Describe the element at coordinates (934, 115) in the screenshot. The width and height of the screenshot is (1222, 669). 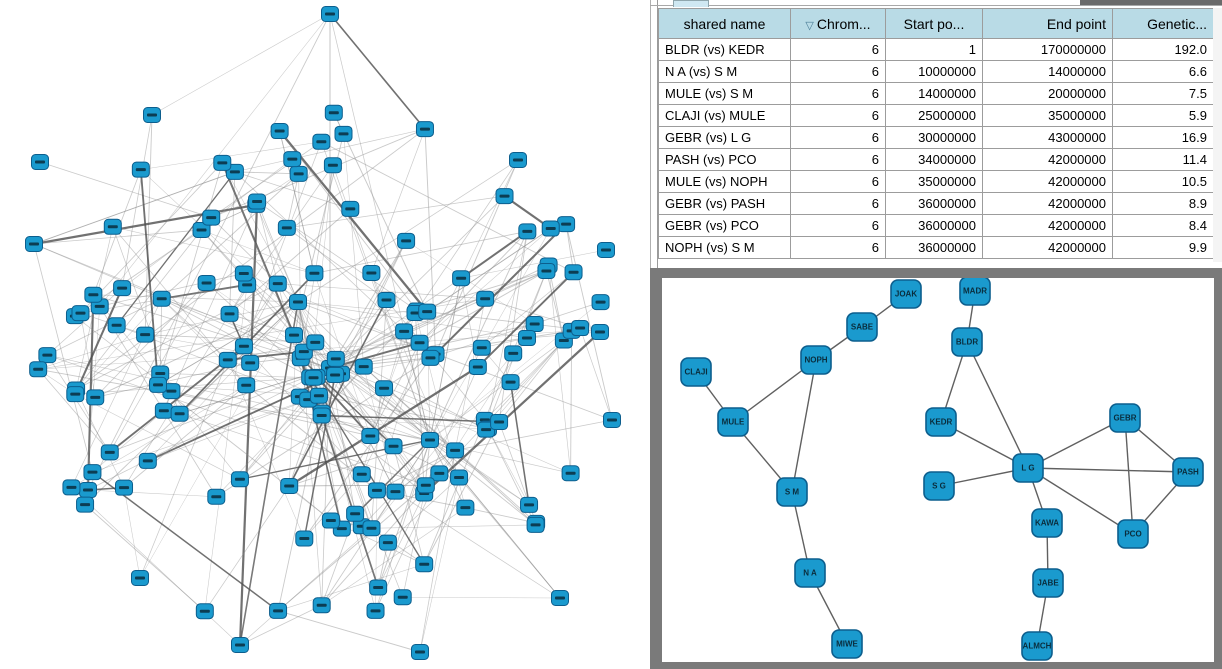
I see `table-cell: 25000000` at that location.